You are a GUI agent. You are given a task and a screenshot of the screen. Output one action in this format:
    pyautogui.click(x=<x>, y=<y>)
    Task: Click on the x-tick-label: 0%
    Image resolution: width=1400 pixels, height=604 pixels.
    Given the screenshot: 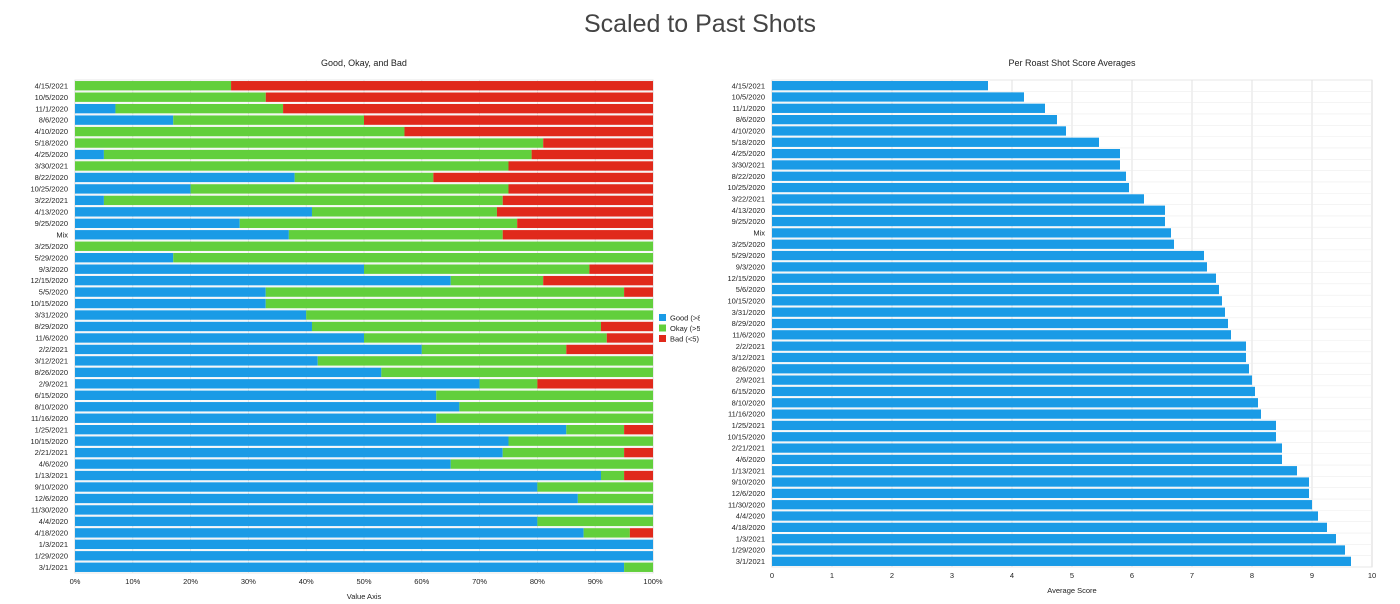 What is the action you would take?
    pyautogui.click(x=75, y=581)
    